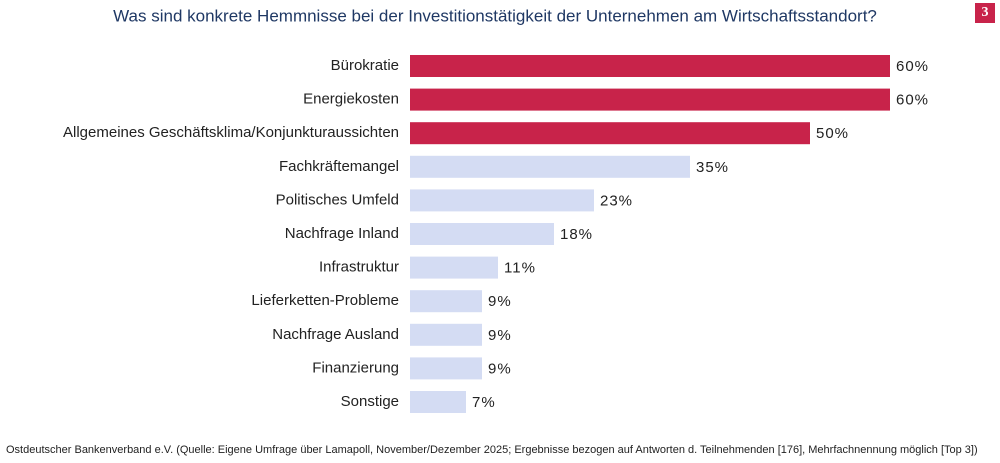  Describe the element at coordinates (355, 367) in the screenshot. I see `category-label: Finanzierung` at that location.